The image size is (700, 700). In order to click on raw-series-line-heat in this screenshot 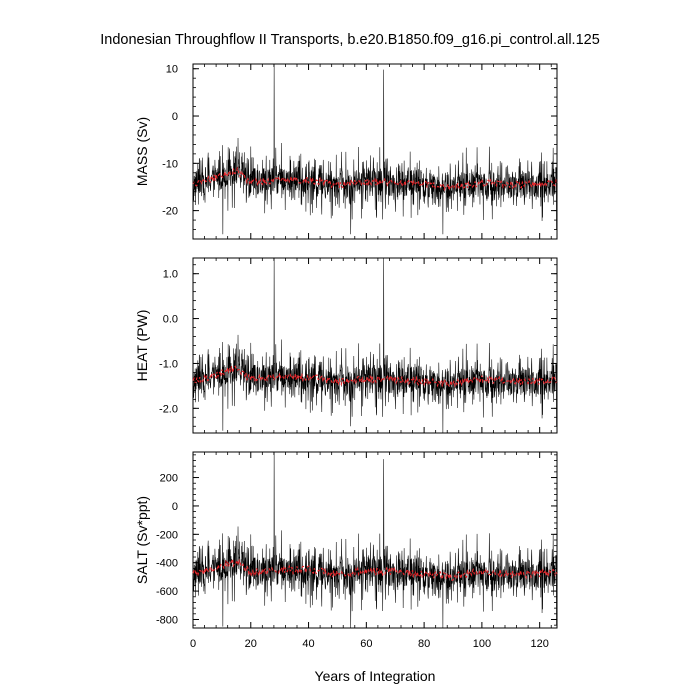, I will do `click(375, 345)`.